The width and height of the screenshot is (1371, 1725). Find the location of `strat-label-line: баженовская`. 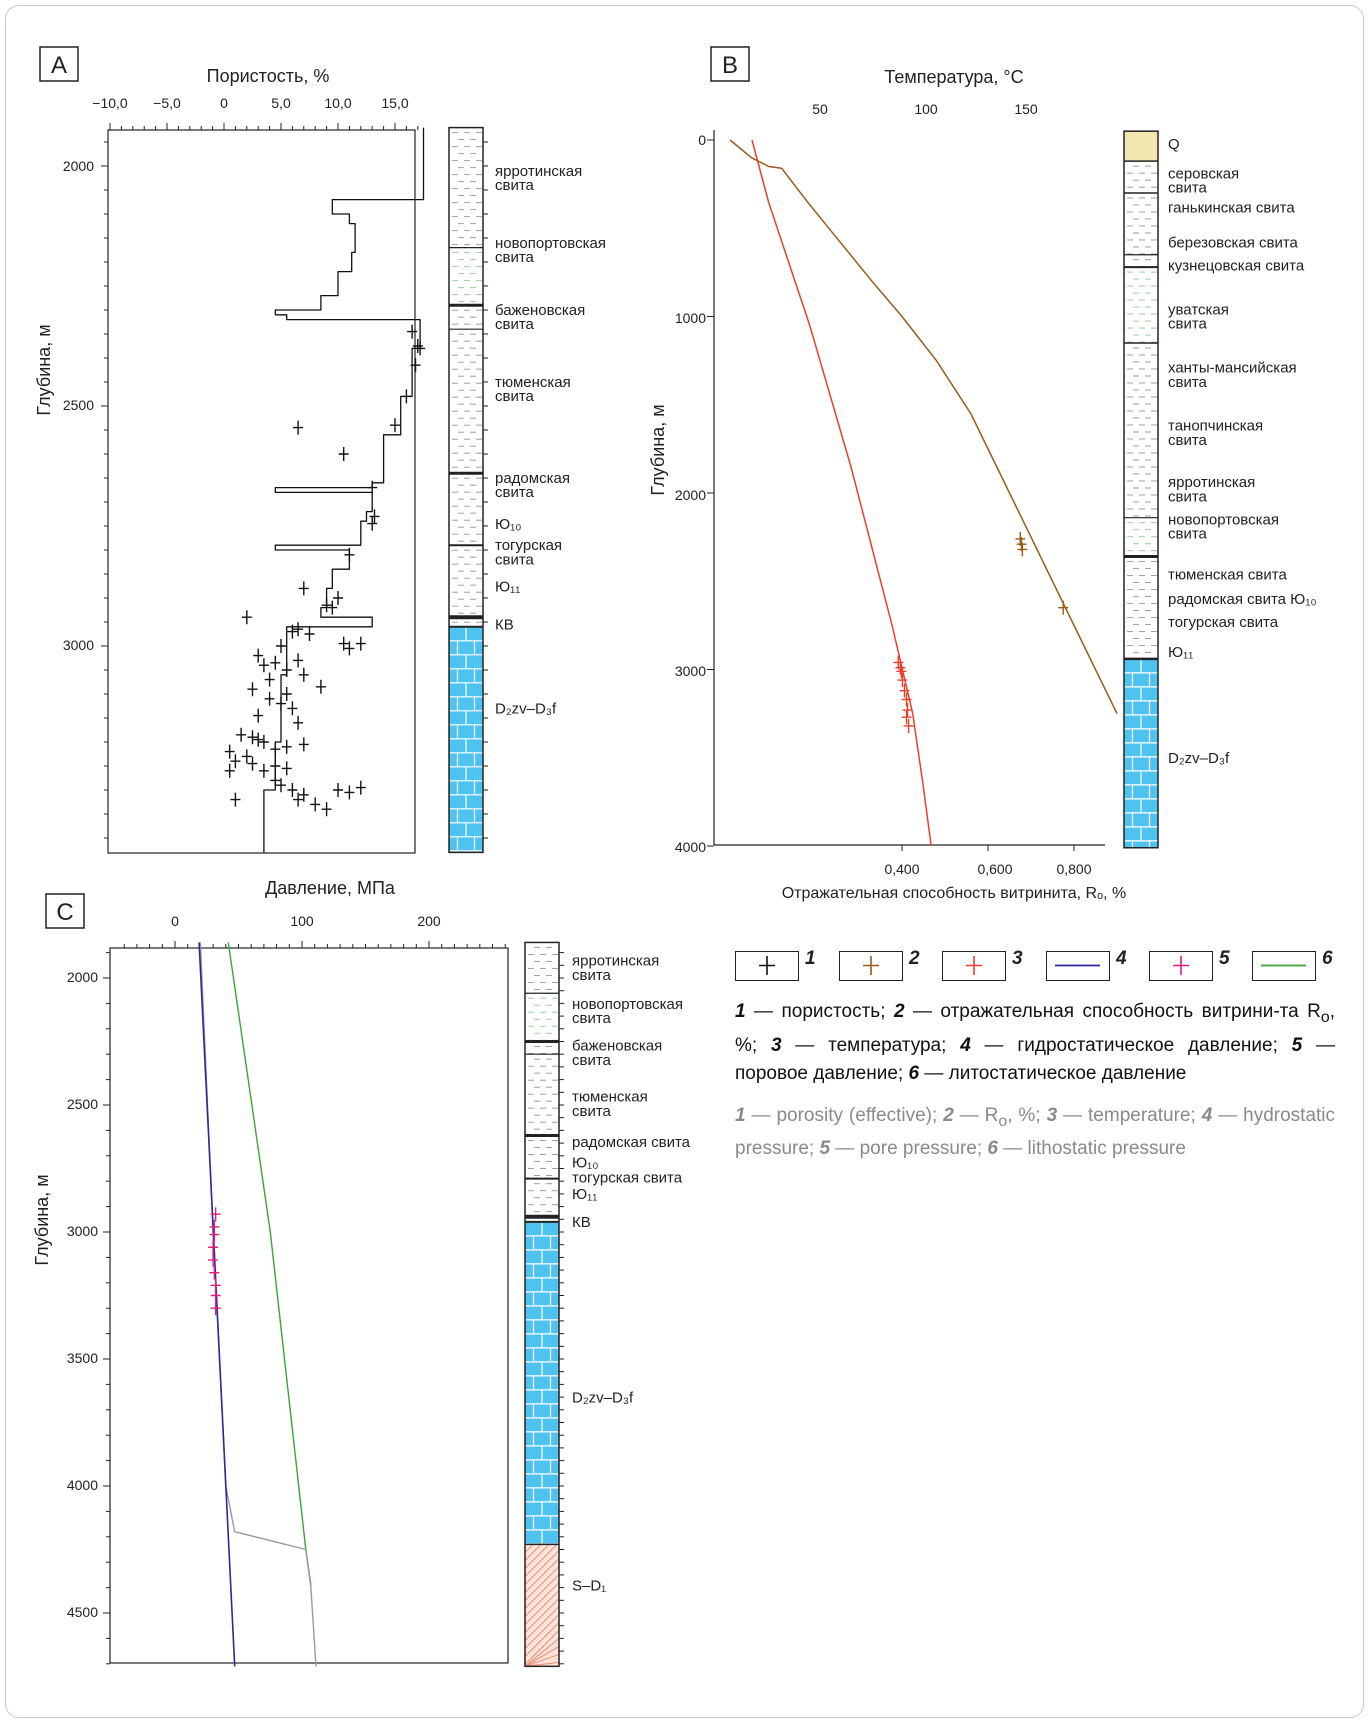

strat-label-line: баженовская is located at coordinates (617, 1046).